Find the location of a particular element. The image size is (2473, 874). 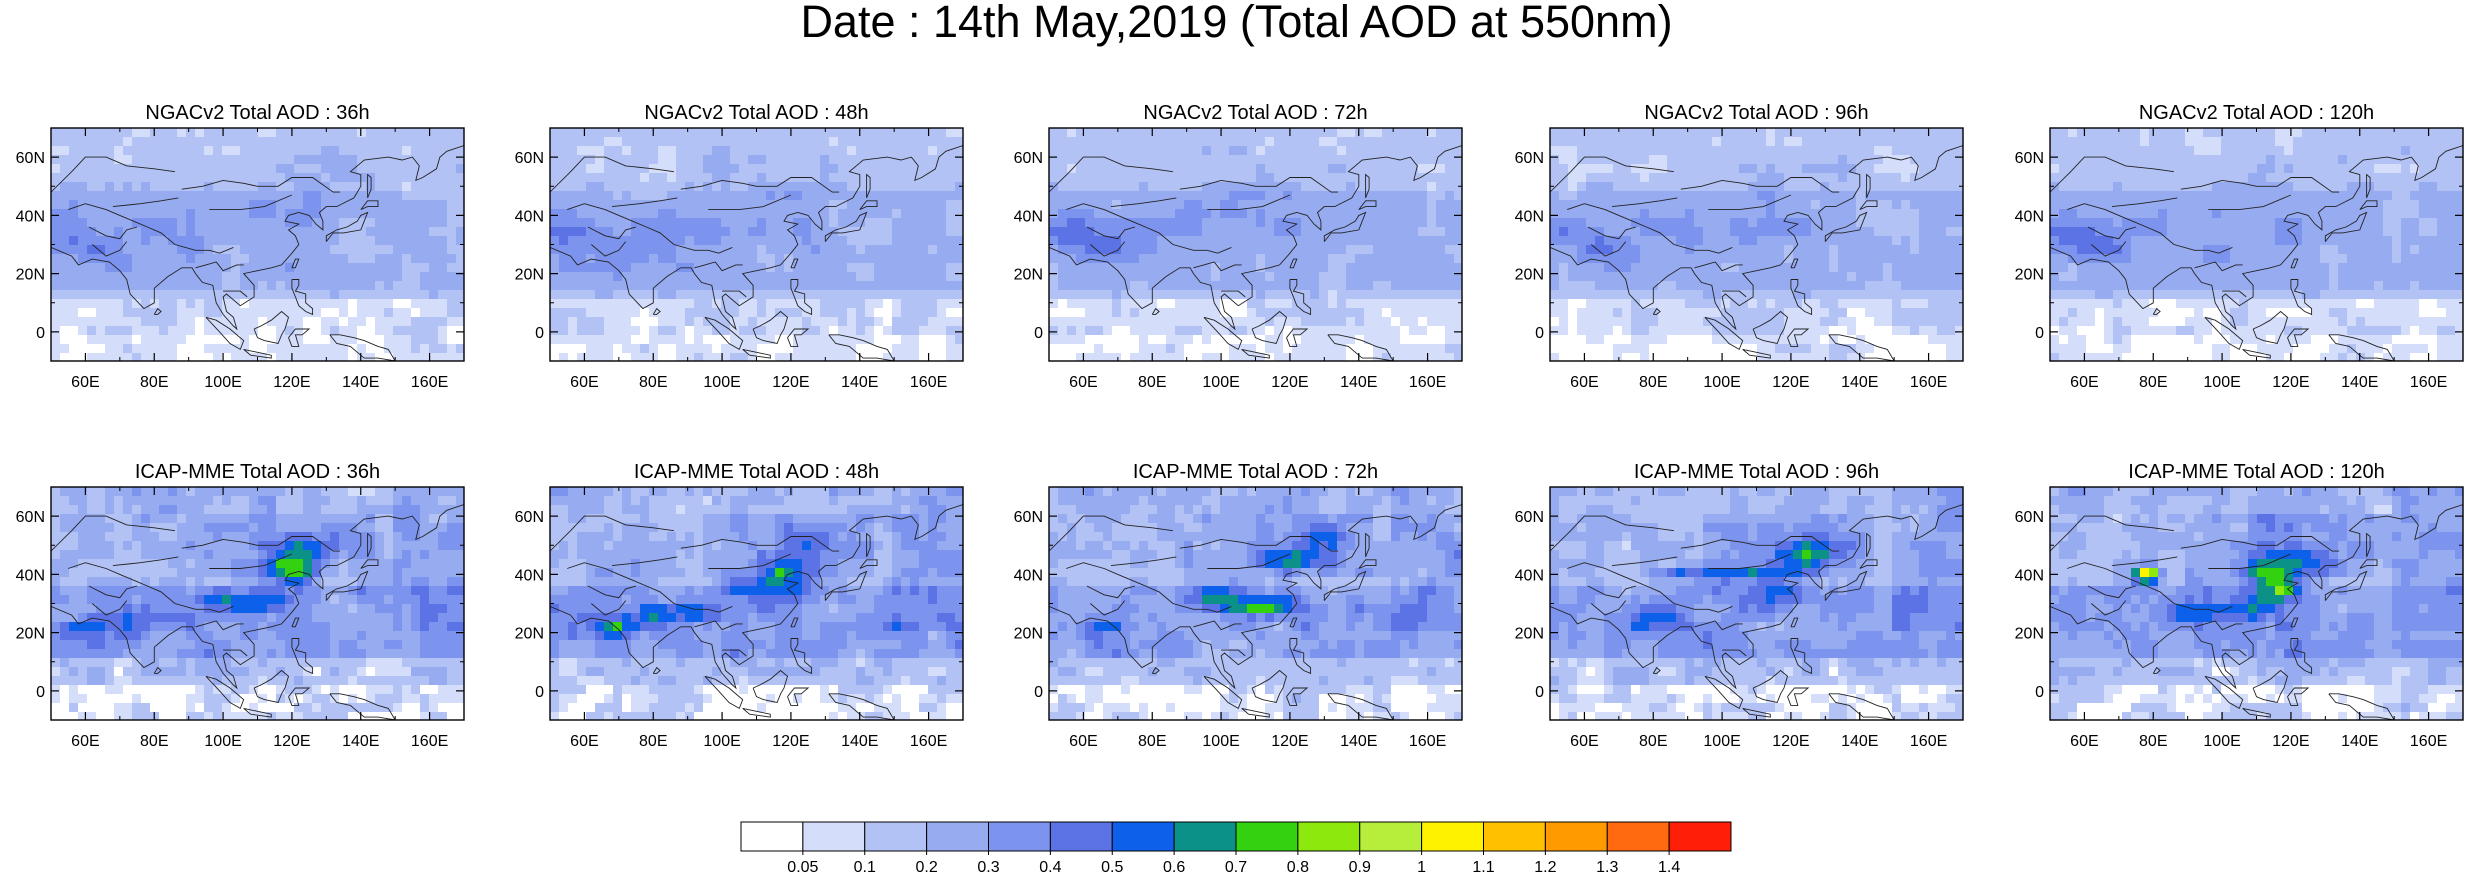

colorbar-label: 0.4 is located at coordinates (1050, 866).